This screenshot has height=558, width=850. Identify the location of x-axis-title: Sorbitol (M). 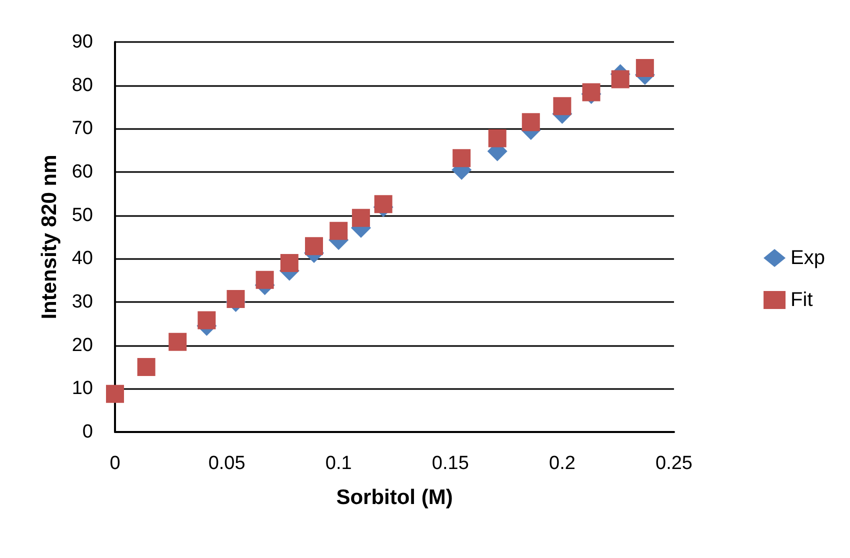
(394, 497).